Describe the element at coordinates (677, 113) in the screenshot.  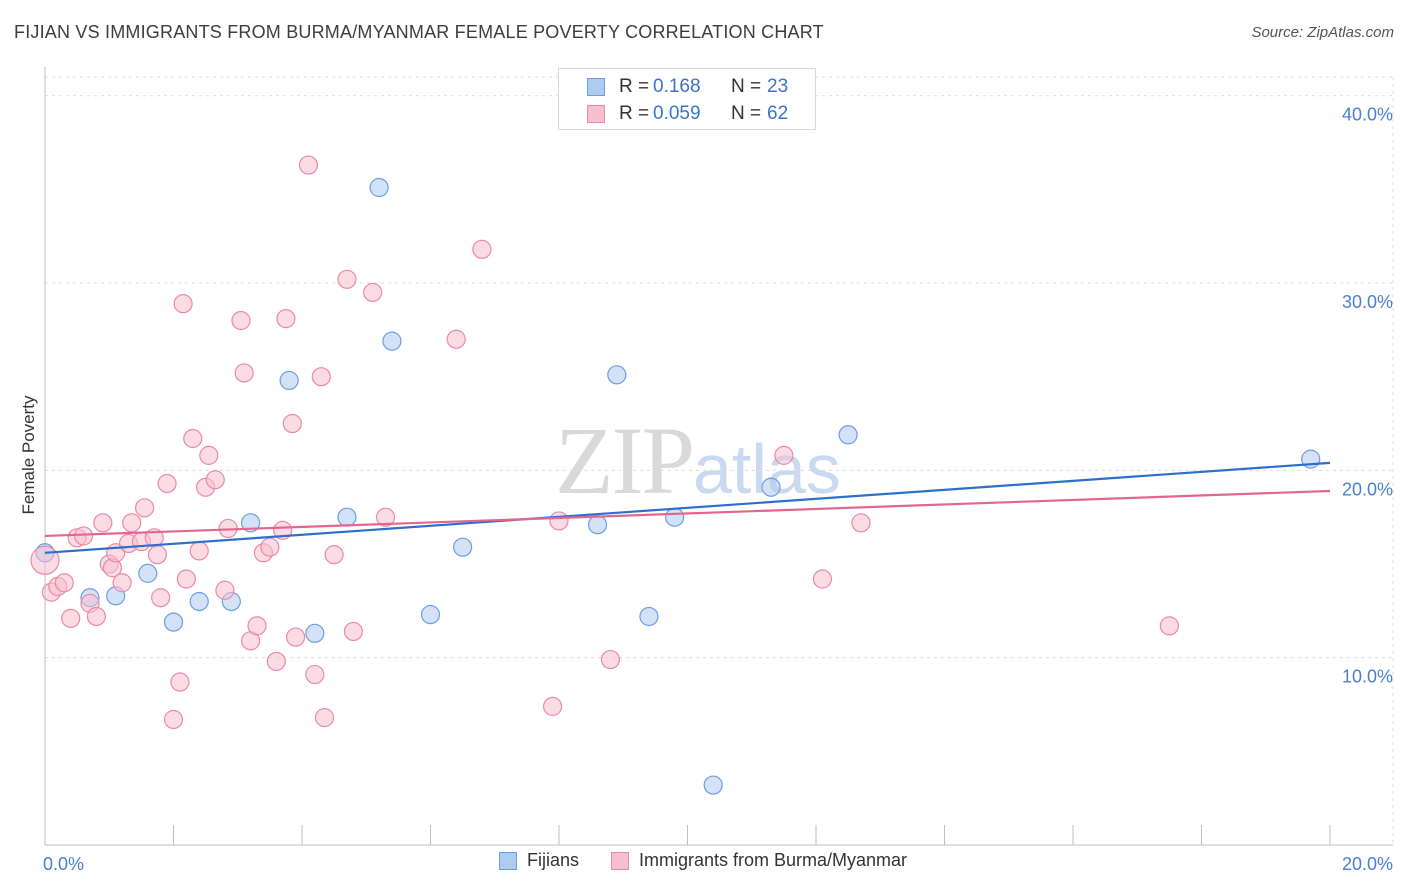
I see `legend-r-value: 0.059` at that location.